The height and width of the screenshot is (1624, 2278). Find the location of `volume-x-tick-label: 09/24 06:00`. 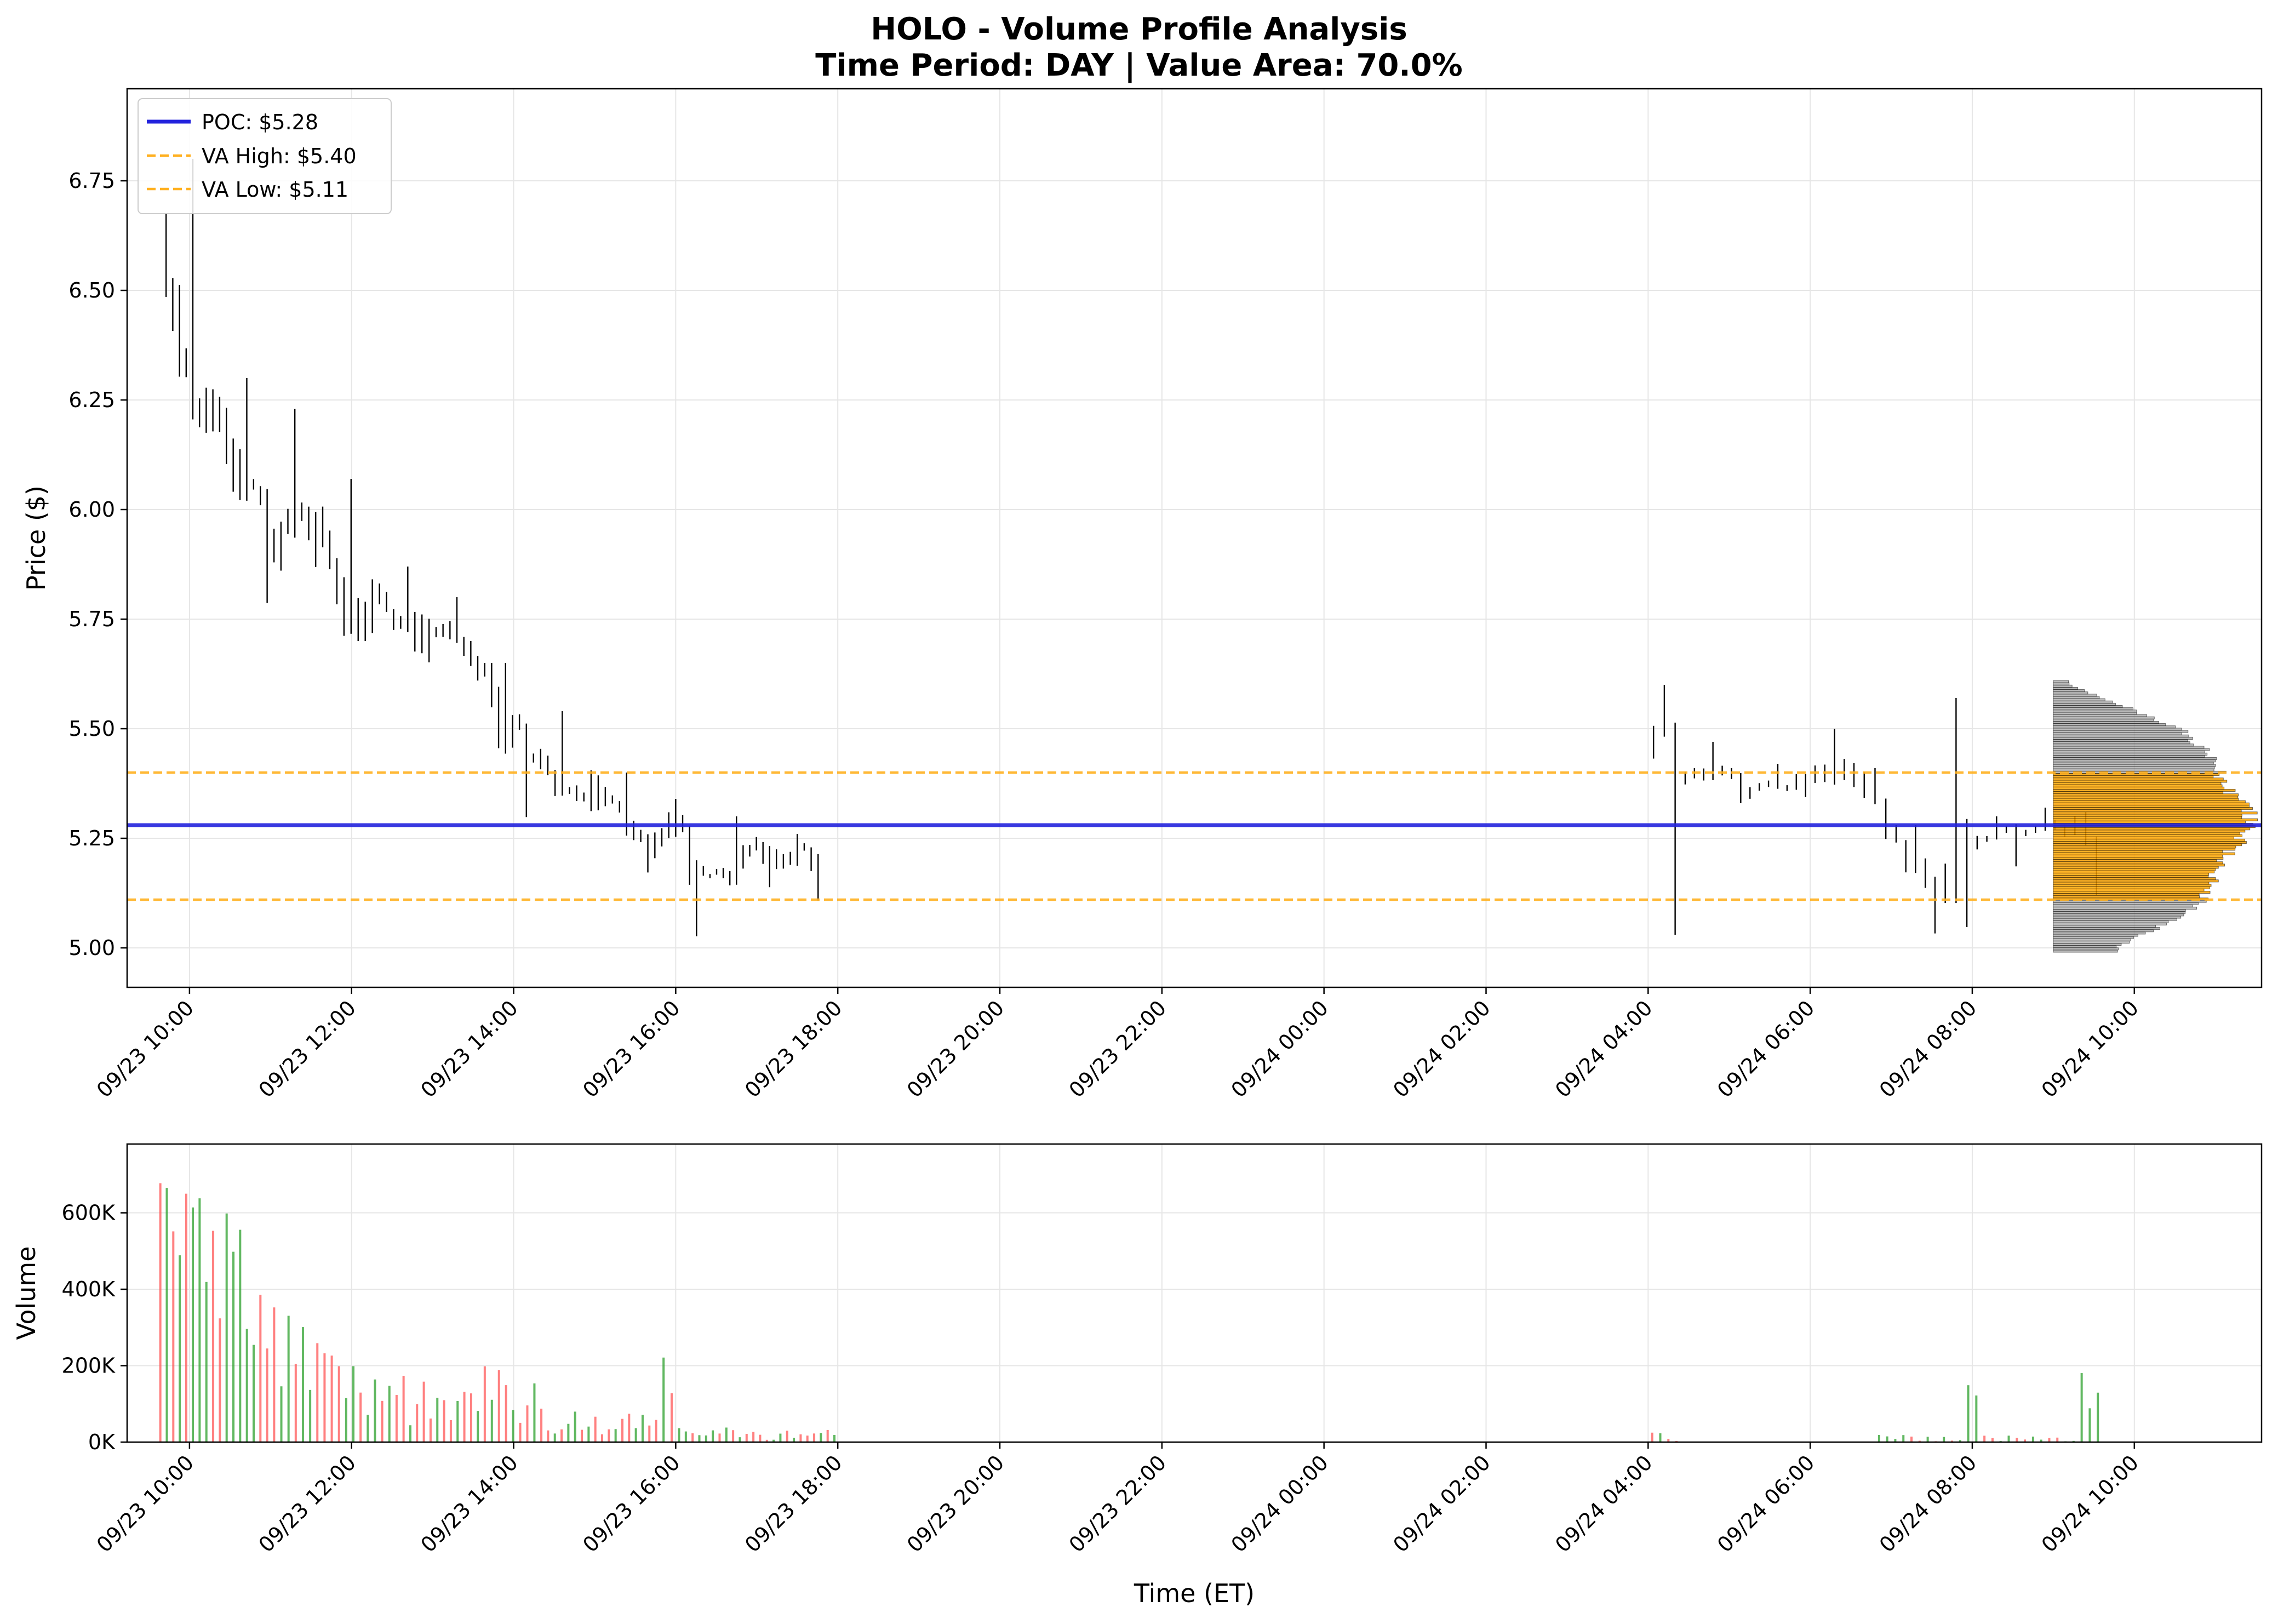

volume-x-tick-label: 09/24 06:00 is located at coordinates (1766, 1503).